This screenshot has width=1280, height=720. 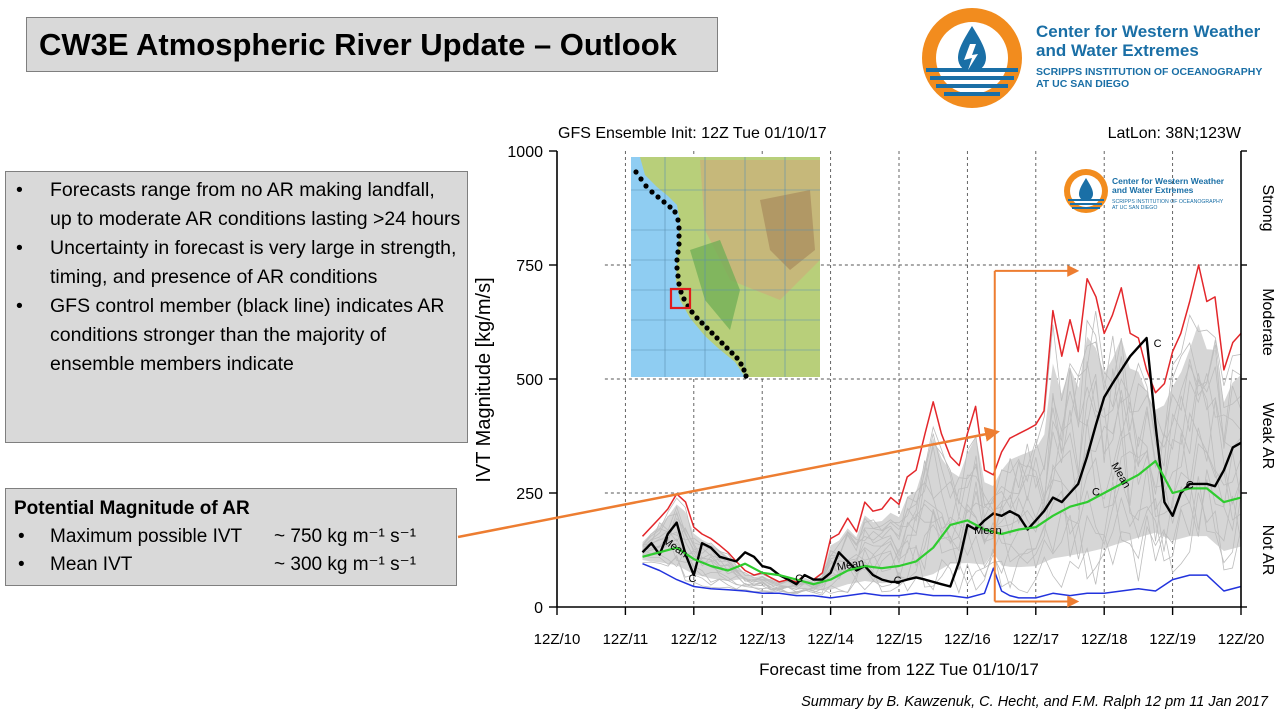 I want to click on mini-logo-center, so click(x=1086, y=191).